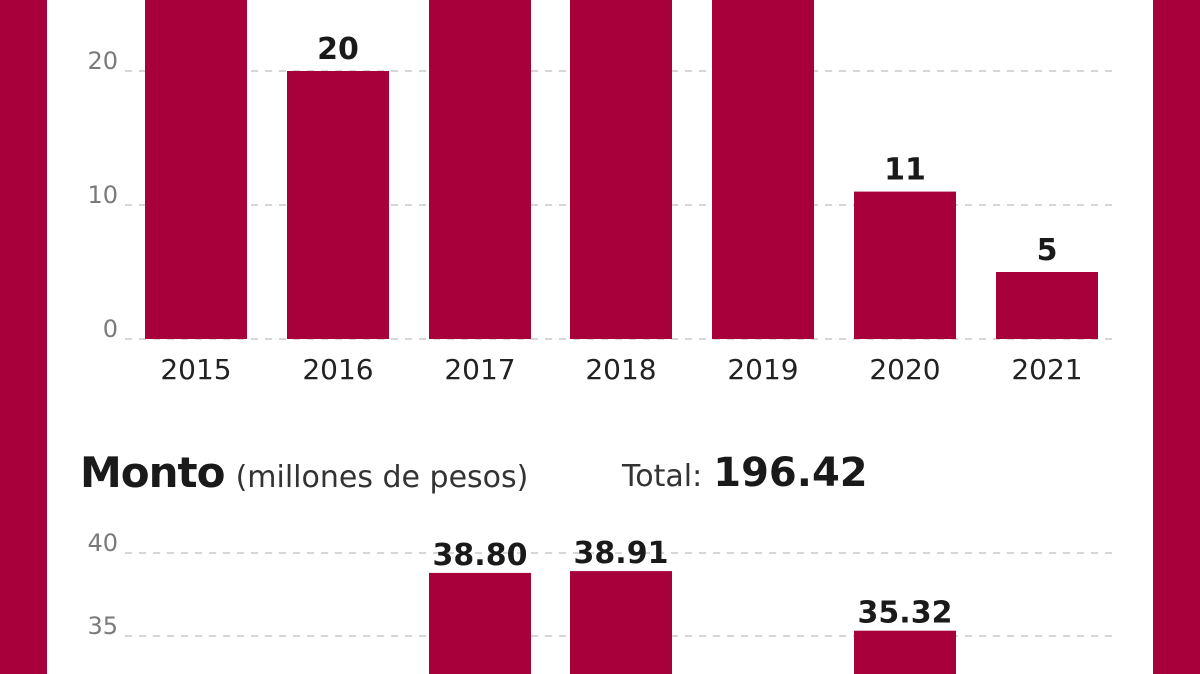 This screenshot has width=1200, height=674. I want to click on amount-unit: (millones de pesos), so click(382, 477).